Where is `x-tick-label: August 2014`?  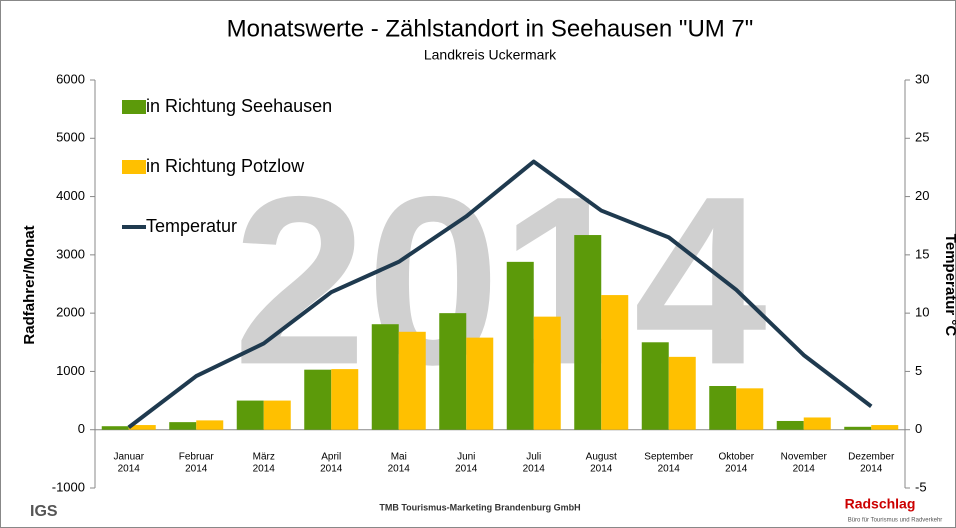 x-tick-label: August 2014 is located at coordinates (601, 462).